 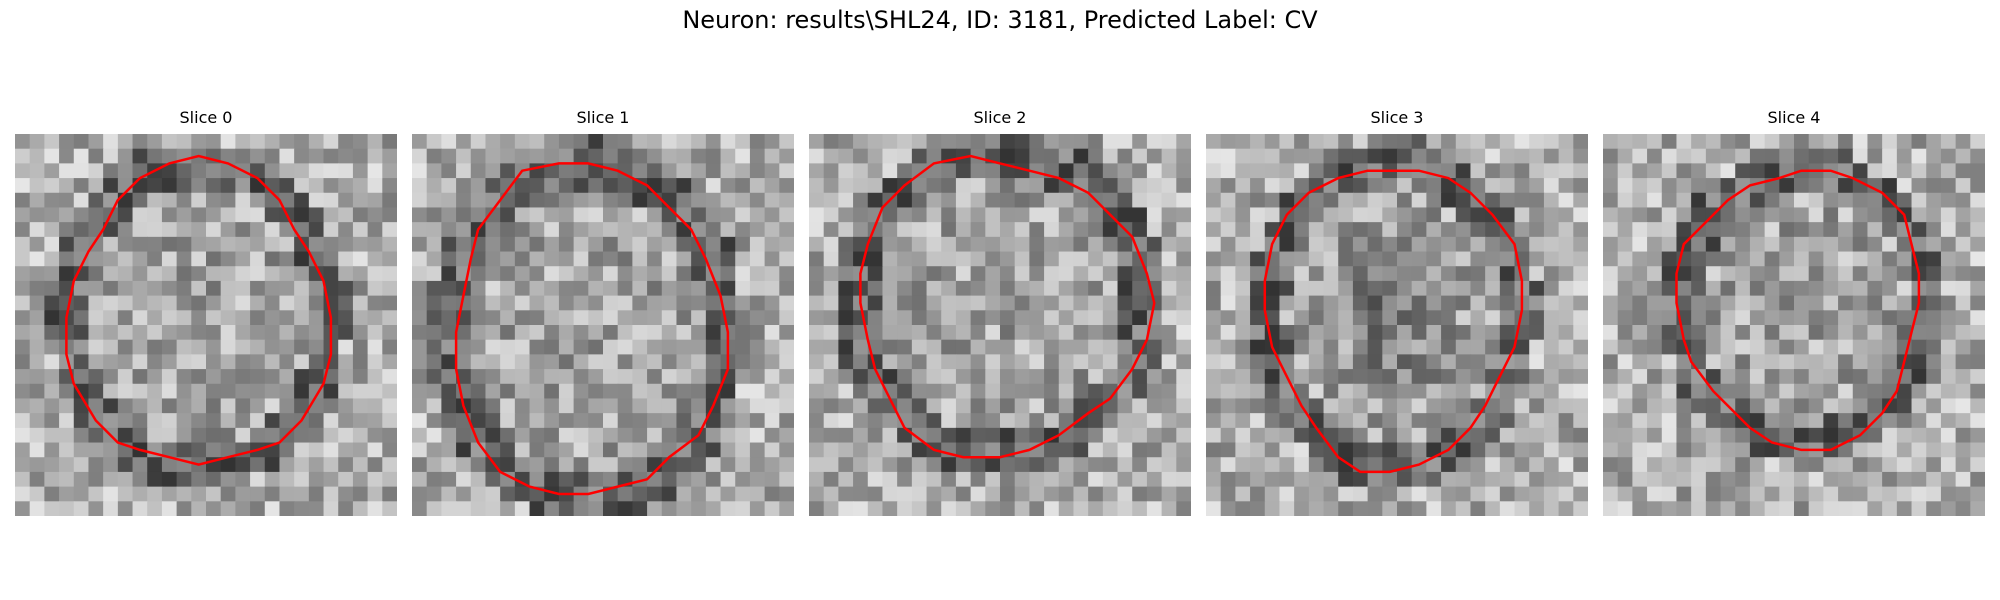 I want to click on slice-title-2: Slice 2, so click(x=1000, y=117).